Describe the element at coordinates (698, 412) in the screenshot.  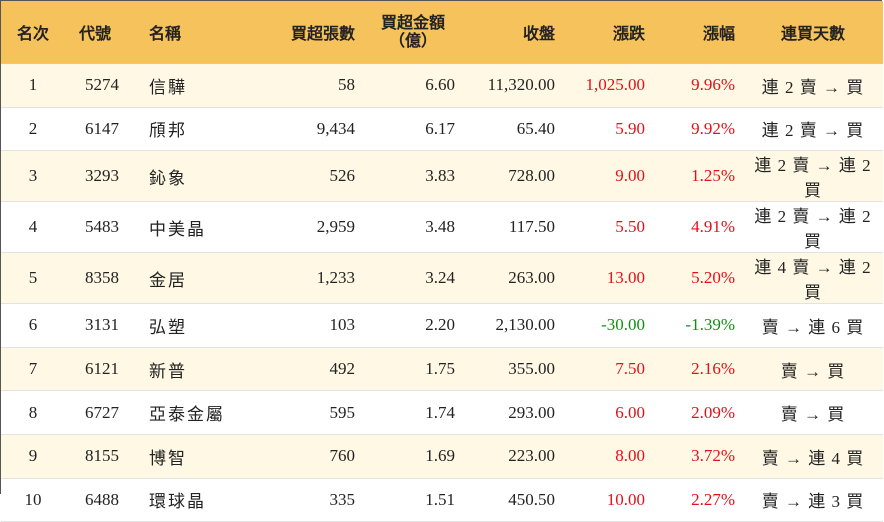
I see `change-pct-cell: 2.09%` at that location.